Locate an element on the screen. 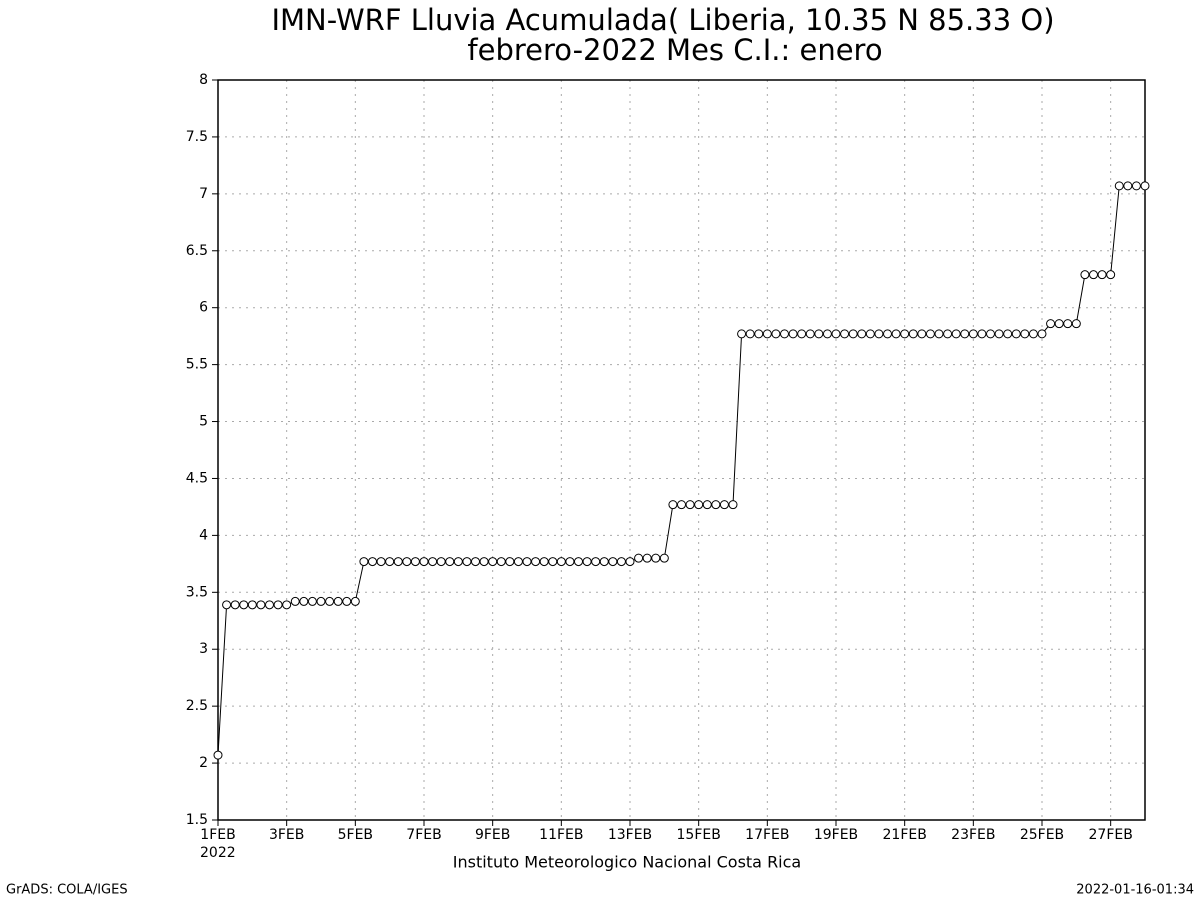  y-tick-label: 5 is located at coordinates (203, 422).